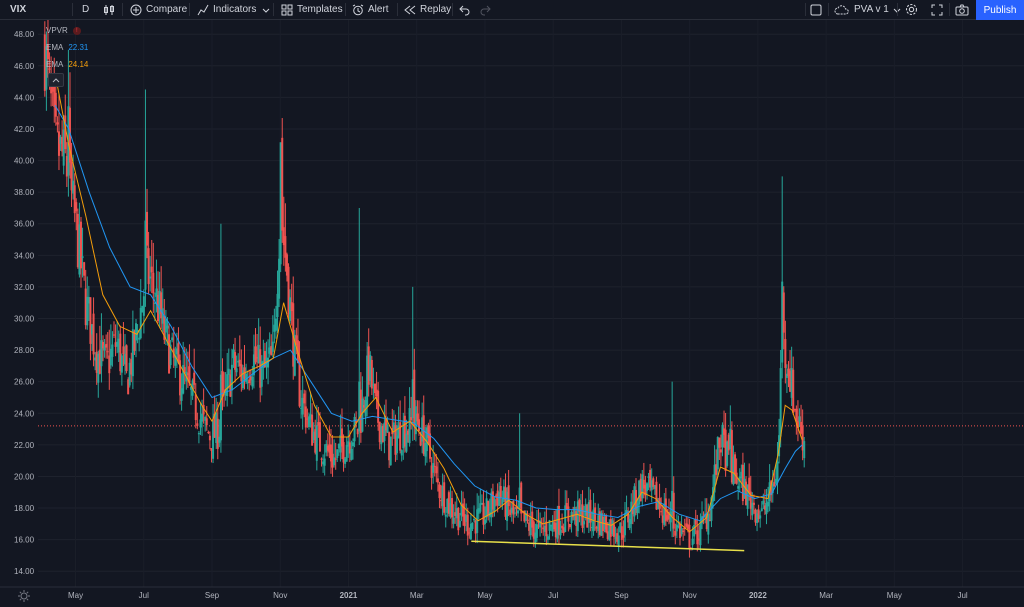 This screenshot has height=607, width=1024. What do you see at coordinates (67, 47) in the screenshot?
I see `ema-slow-legend: EMA 22.31` at bounding box center [67, 47].